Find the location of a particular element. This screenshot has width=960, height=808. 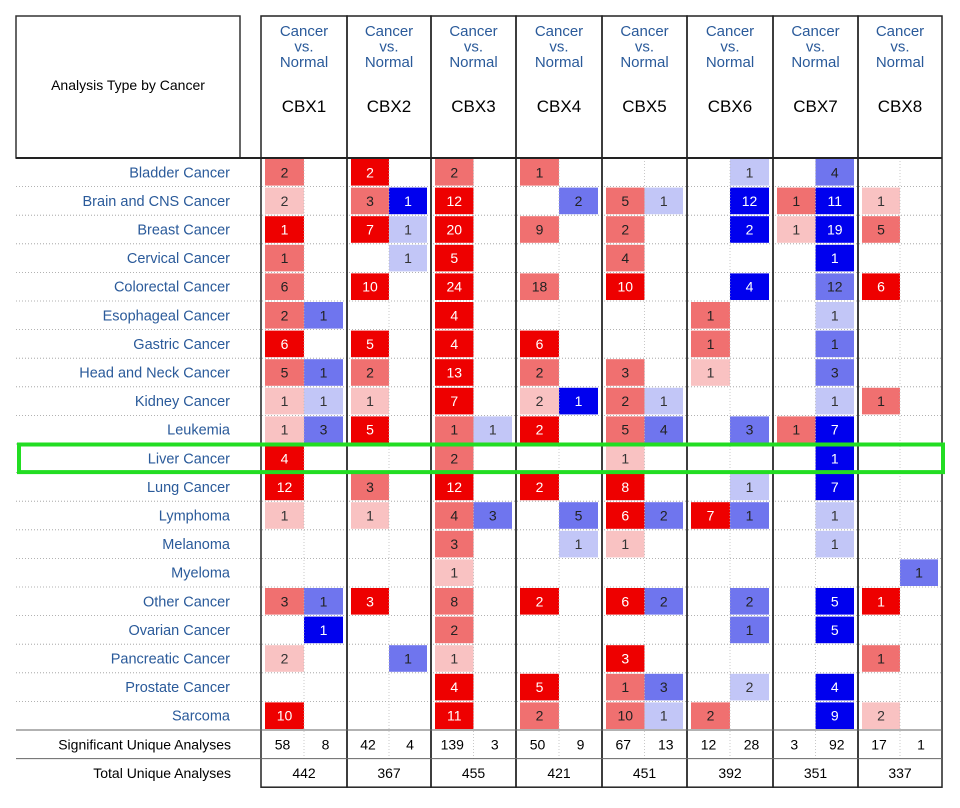

row-label: Kidney Cancer is located at coordinates (182, 402).